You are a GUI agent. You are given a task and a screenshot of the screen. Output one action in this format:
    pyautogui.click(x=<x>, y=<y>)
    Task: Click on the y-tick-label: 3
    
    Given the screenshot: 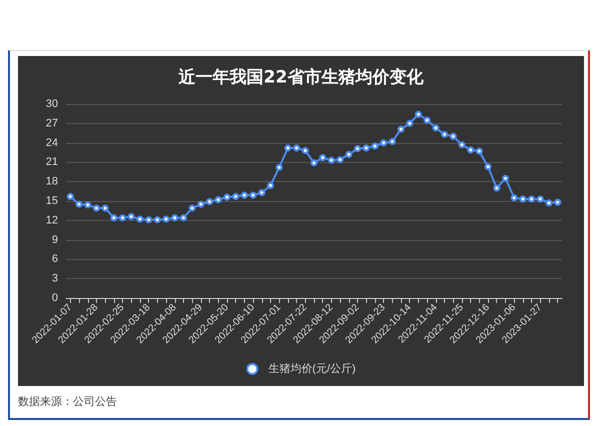 What is the action you would take?
    pyautogui.click(x=55, y=278)
    